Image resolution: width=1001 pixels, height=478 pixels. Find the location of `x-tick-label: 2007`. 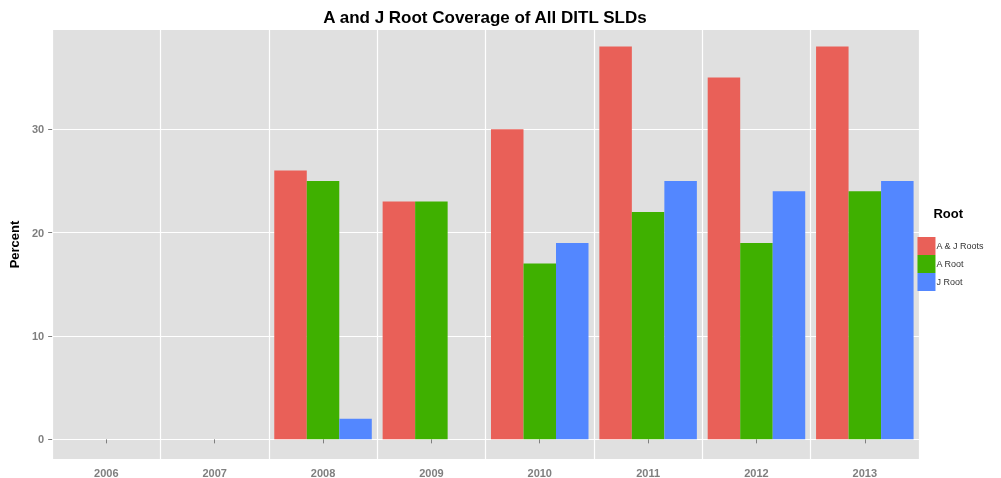

x-tick-label: 2007 is located at coordinates (214, 472).